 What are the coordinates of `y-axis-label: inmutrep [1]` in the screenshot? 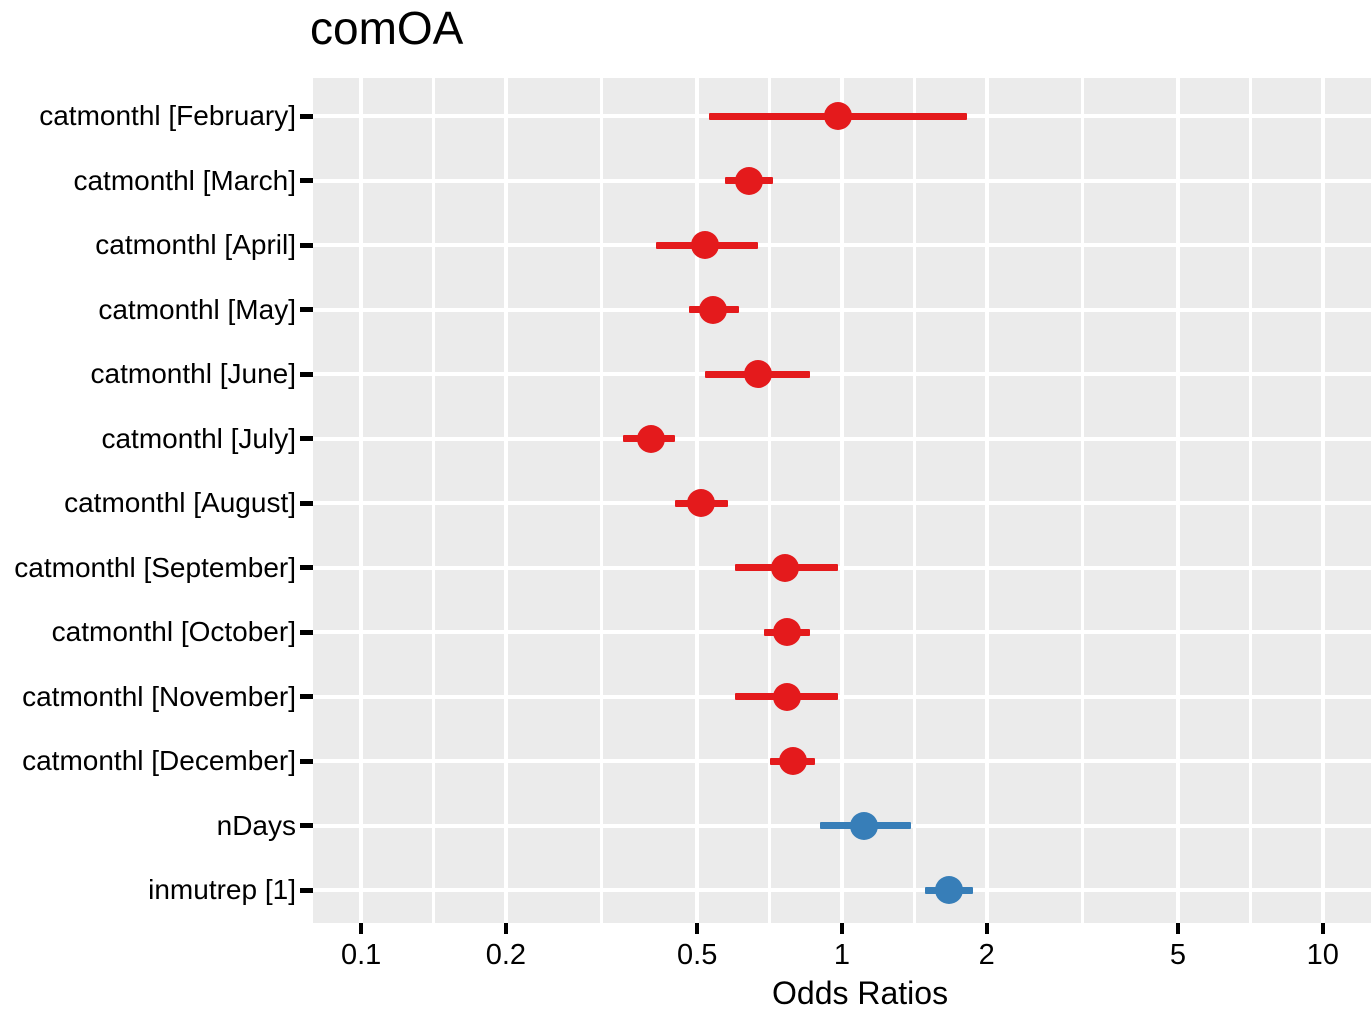 It's located at (222, 889).